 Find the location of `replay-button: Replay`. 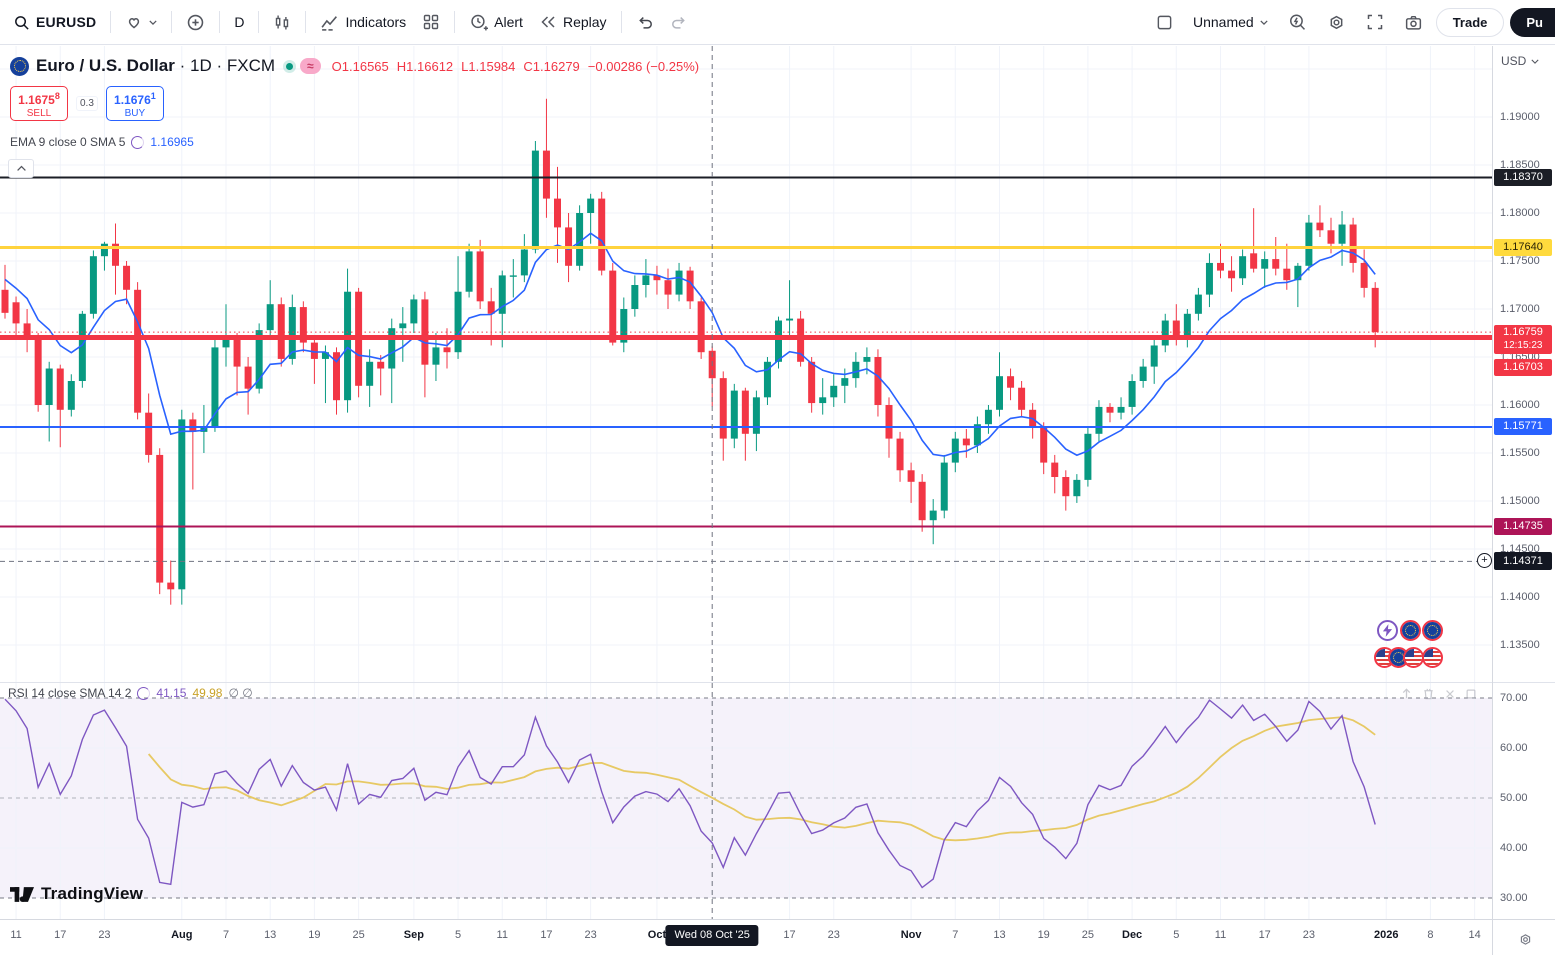

replay-button: Replay is located at coordinates (573, 22).